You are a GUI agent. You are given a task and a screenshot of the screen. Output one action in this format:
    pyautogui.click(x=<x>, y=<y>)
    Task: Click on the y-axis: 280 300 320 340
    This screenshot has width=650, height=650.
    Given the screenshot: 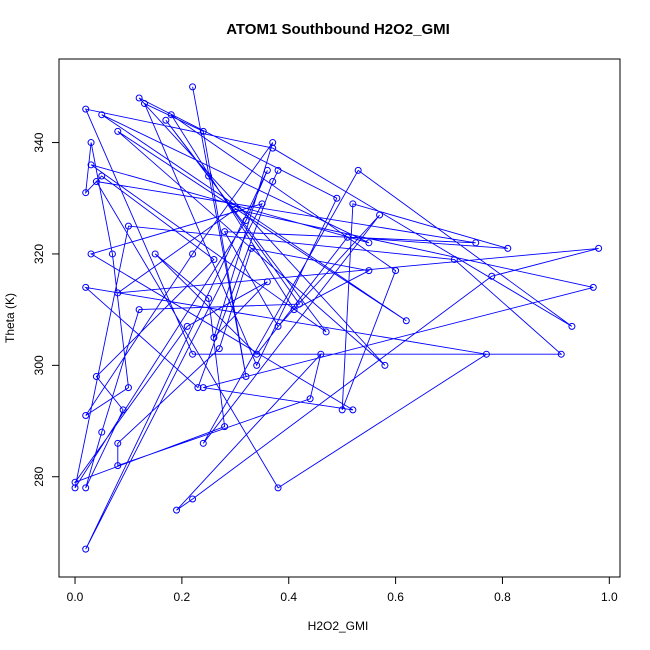 What is the action you would take?
    pyautogui.click(x=46, y=309)
    